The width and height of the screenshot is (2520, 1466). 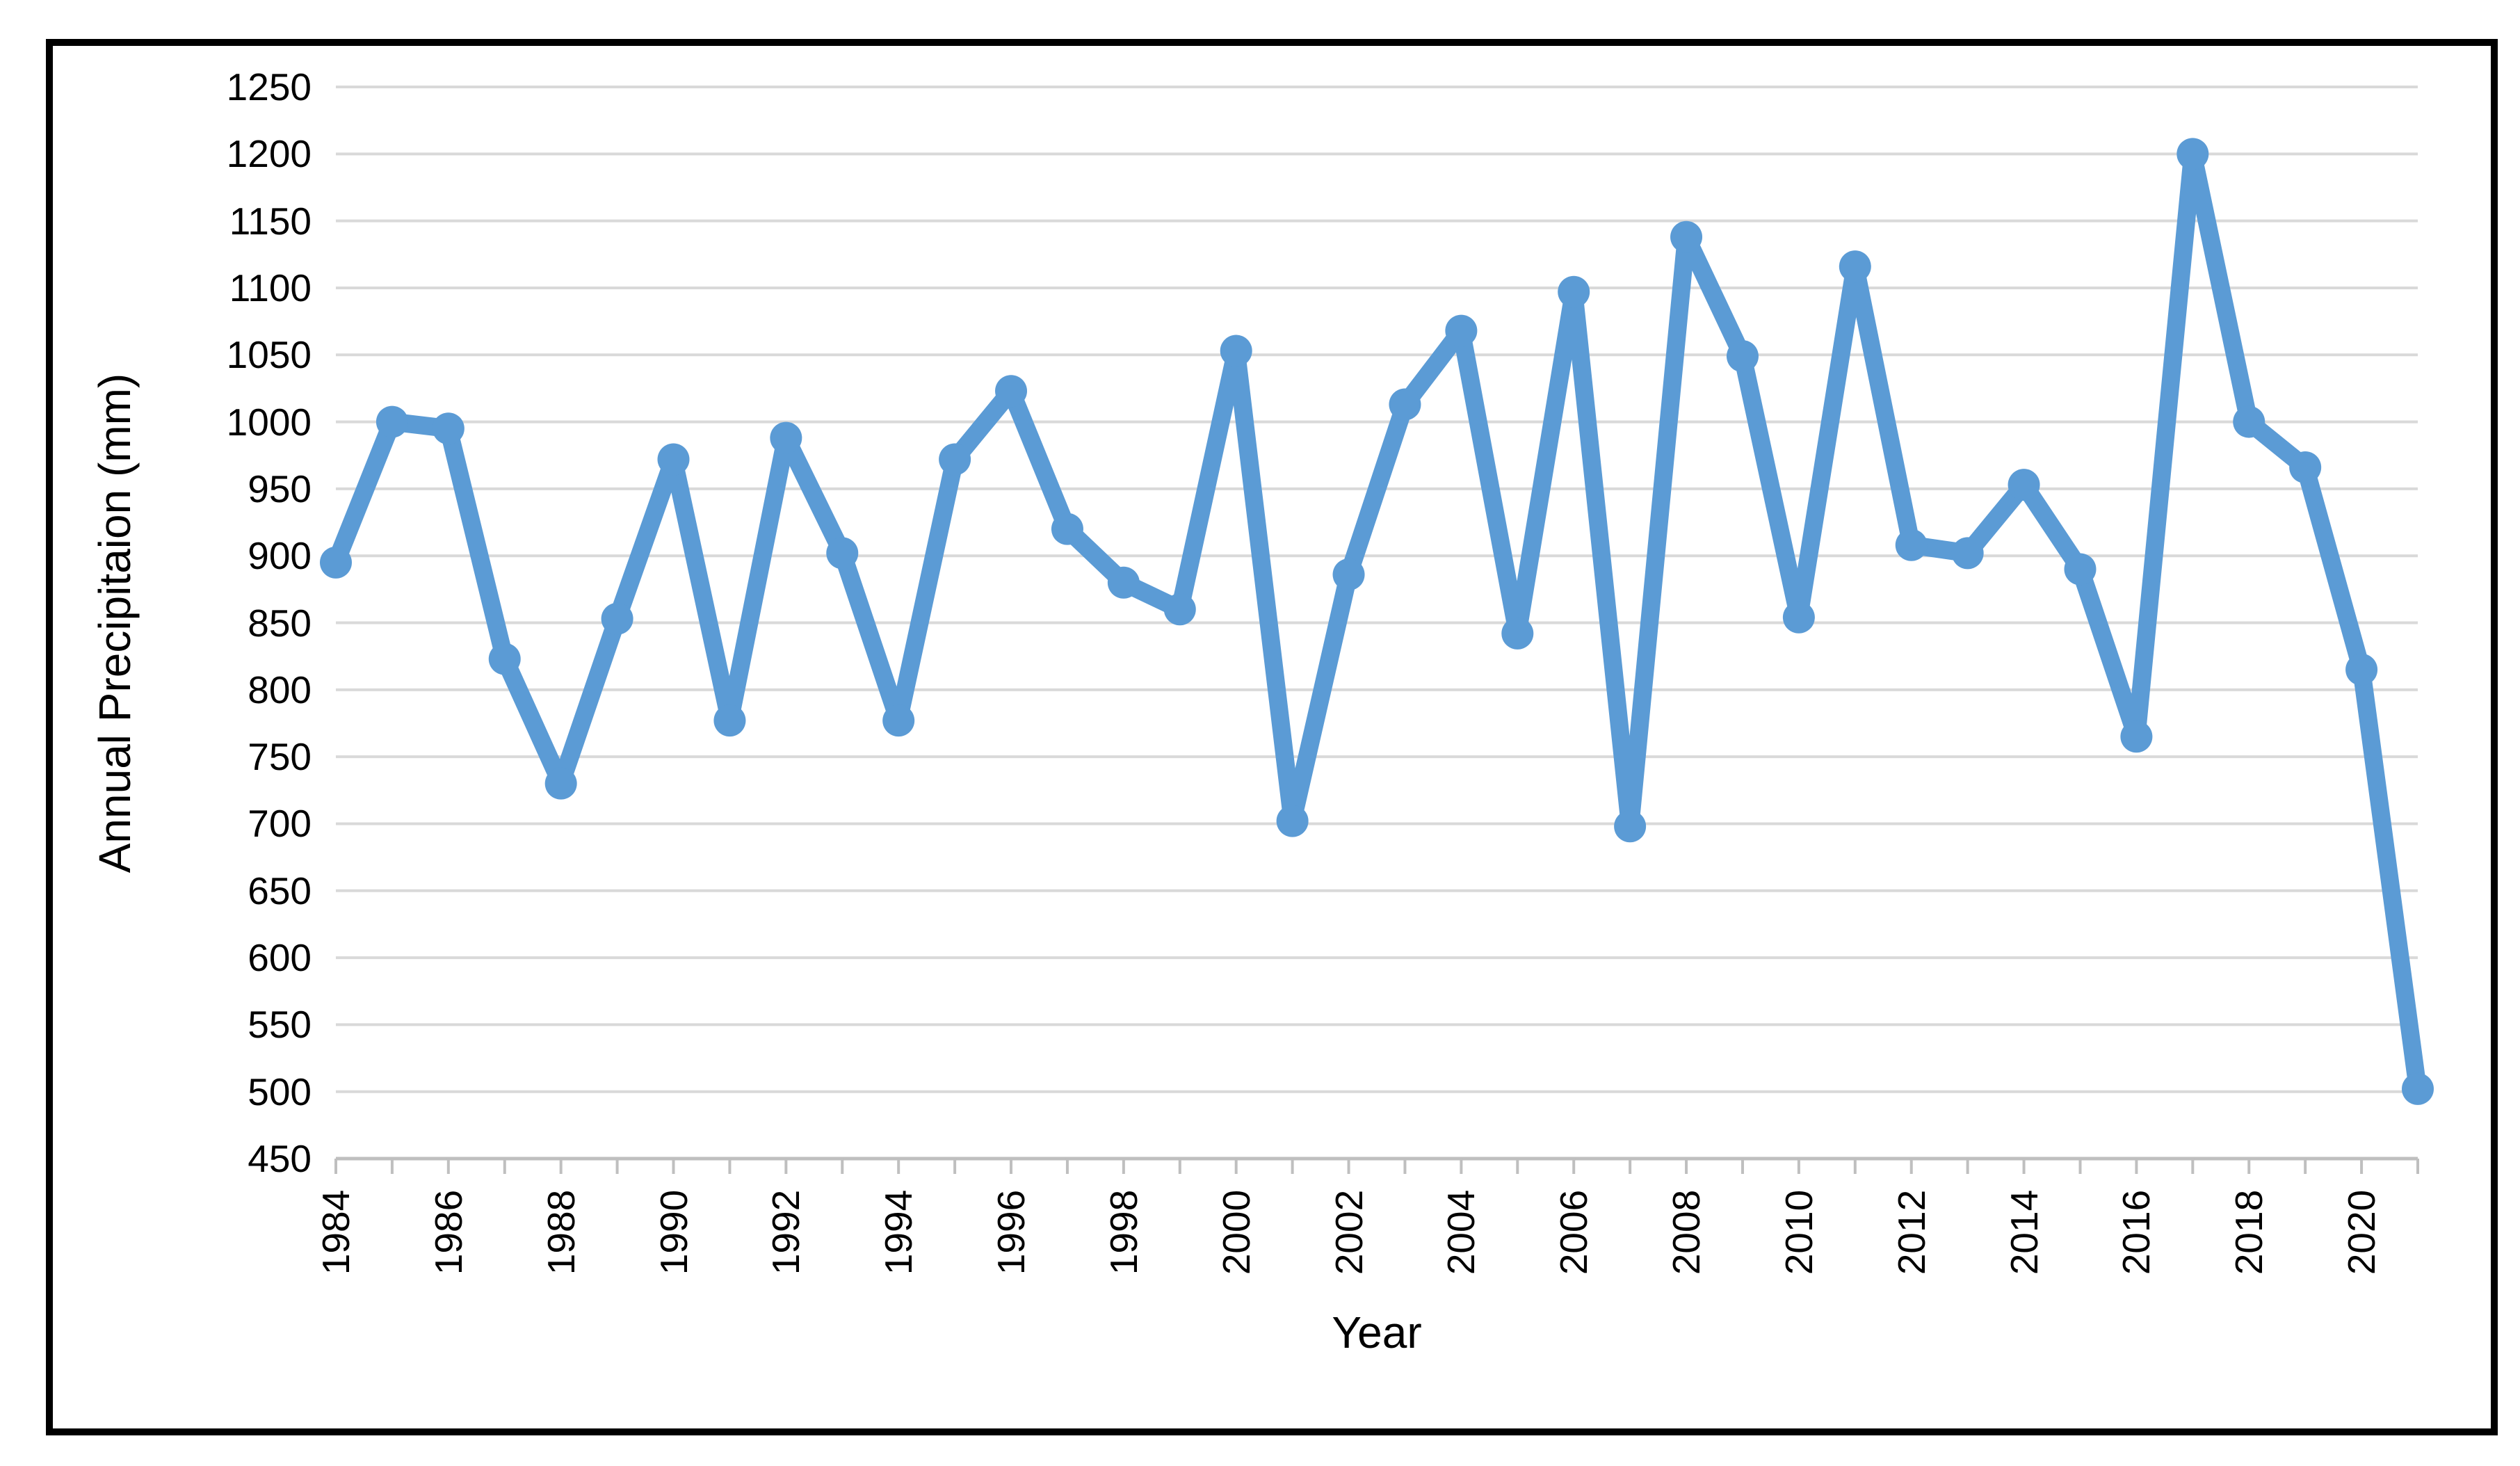 What do you see at coordinates (1630, 827) in the screenshot?
I see `data-point-2007` at bounding box center [1630, 827].